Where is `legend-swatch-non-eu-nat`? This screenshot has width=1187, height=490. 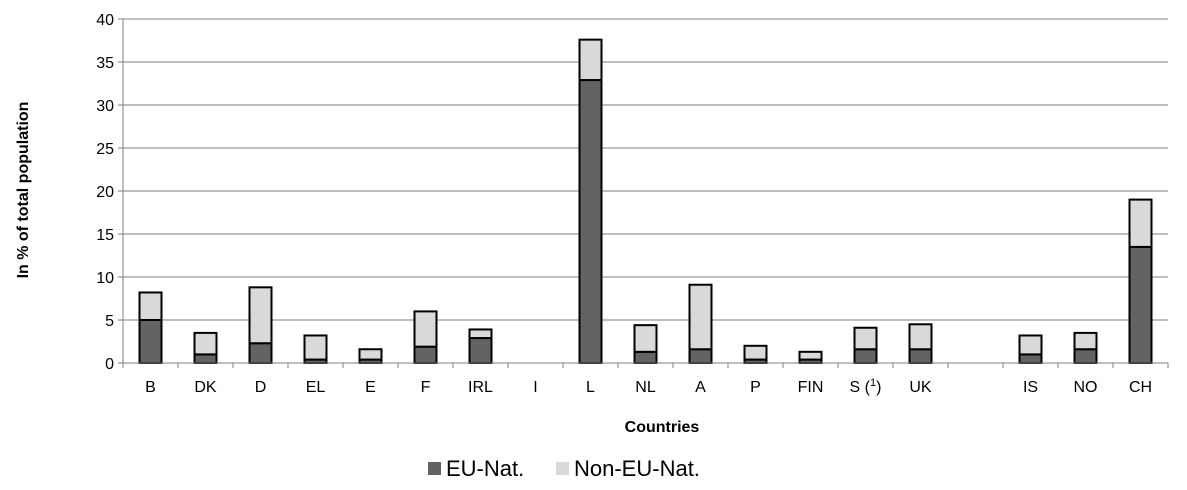 legend-swatch-non-eu-nat is located at coordinates (562, 468).